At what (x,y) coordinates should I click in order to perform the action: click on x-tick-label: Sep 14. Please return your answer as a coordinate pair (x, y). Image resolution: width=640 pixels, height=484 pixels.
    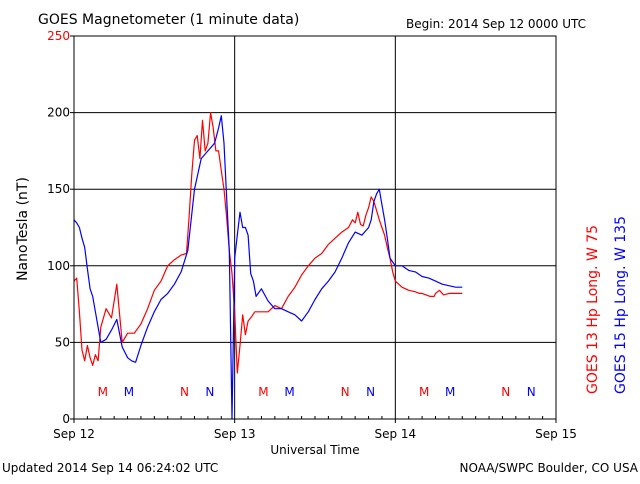
    Looking at the image, I should click on (395, 434).